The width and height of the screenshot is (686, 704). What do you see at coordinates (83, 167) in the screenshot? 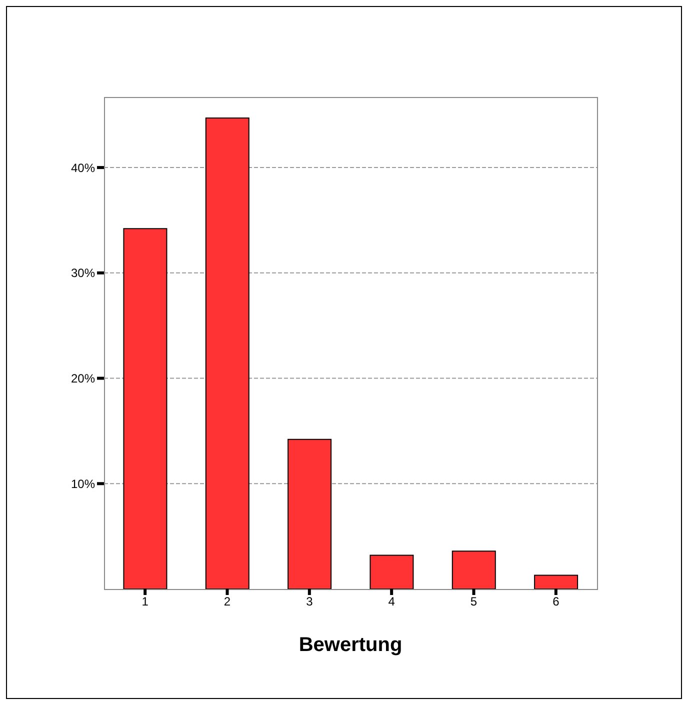
I see `y-tick-label: 40%` at bounding box center [83, 167].